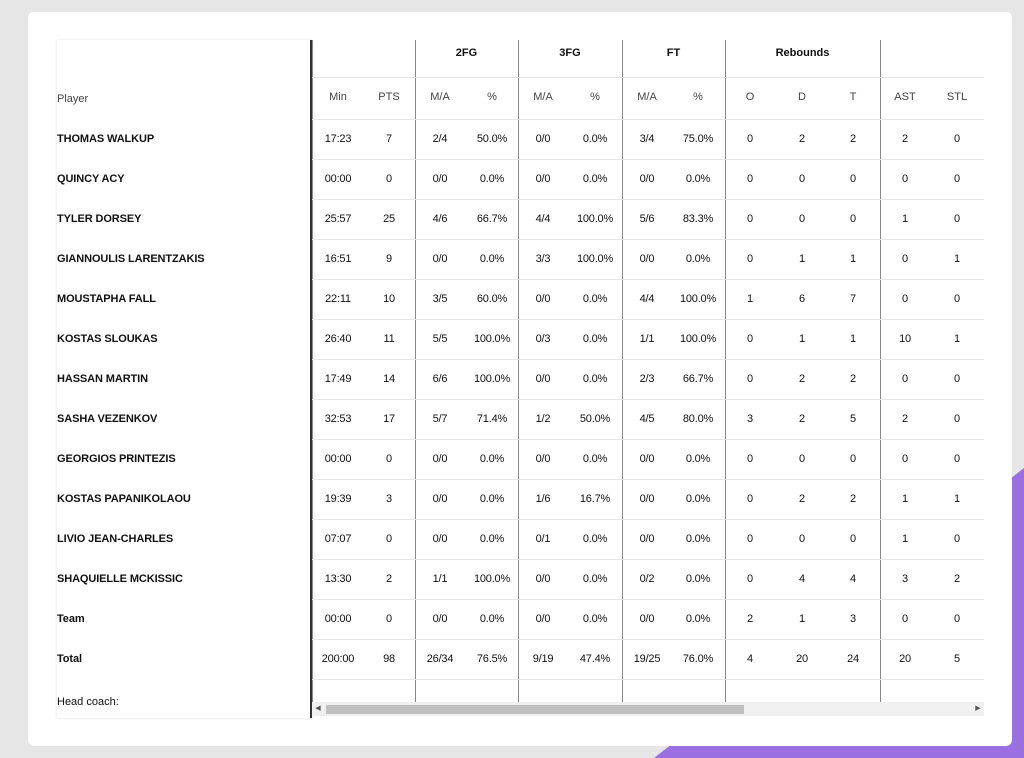 This screenshot has width=1024, height=758. Describe the element at coordinates (595, 499) in the screenshot. I see `stat-cell: 16.7%` at that location.